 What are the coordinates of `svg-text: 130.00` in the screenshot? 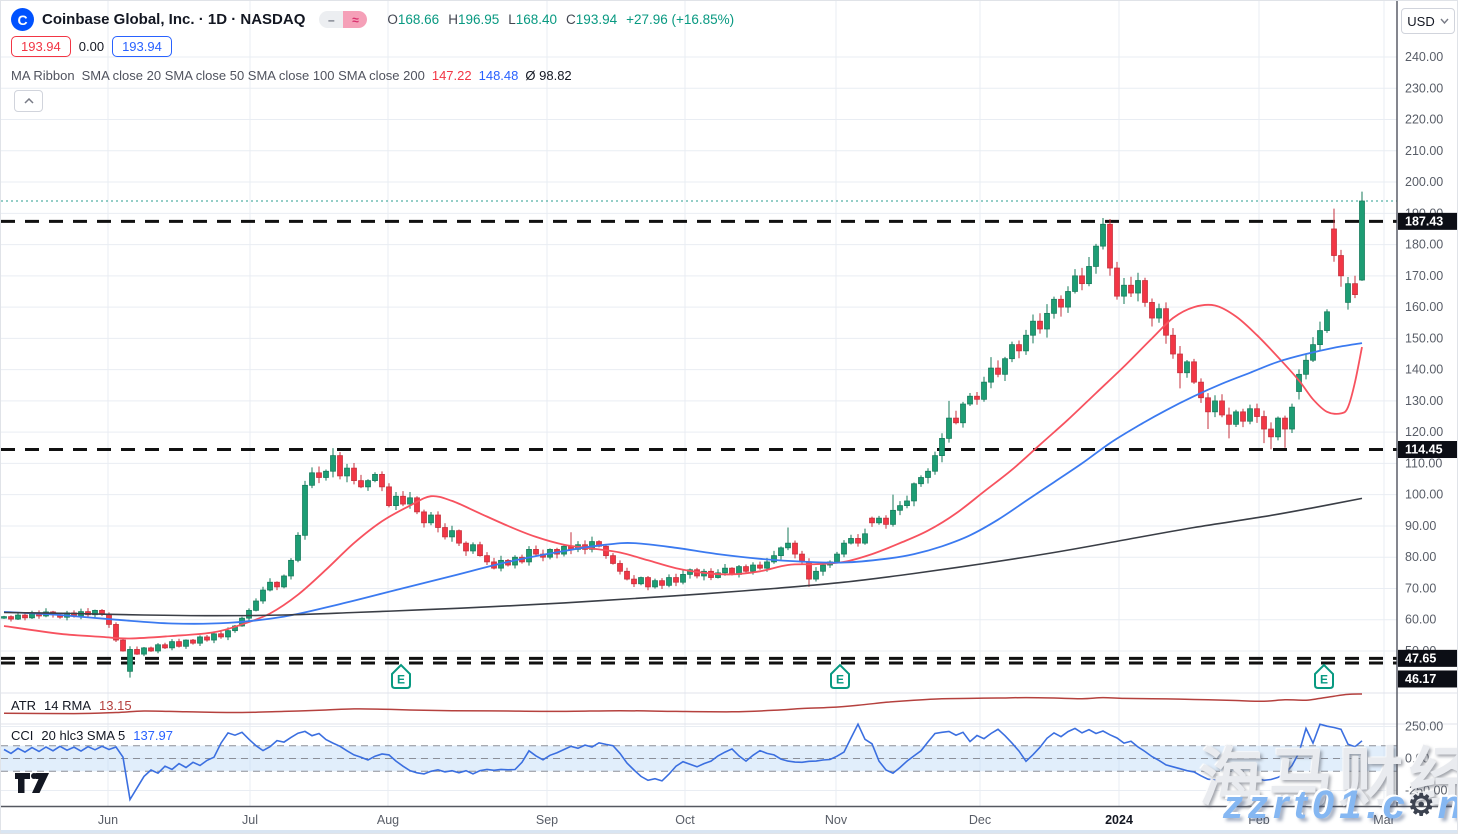 It's located at (1424, 401).